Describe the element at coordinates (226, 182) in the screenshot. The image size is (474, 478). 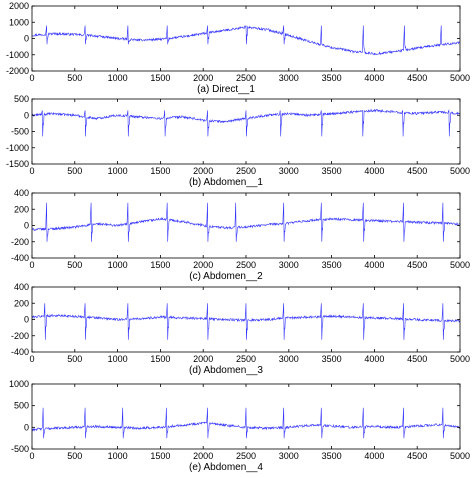
I see `panel-caption: (b) Abdomen__1` at that location.